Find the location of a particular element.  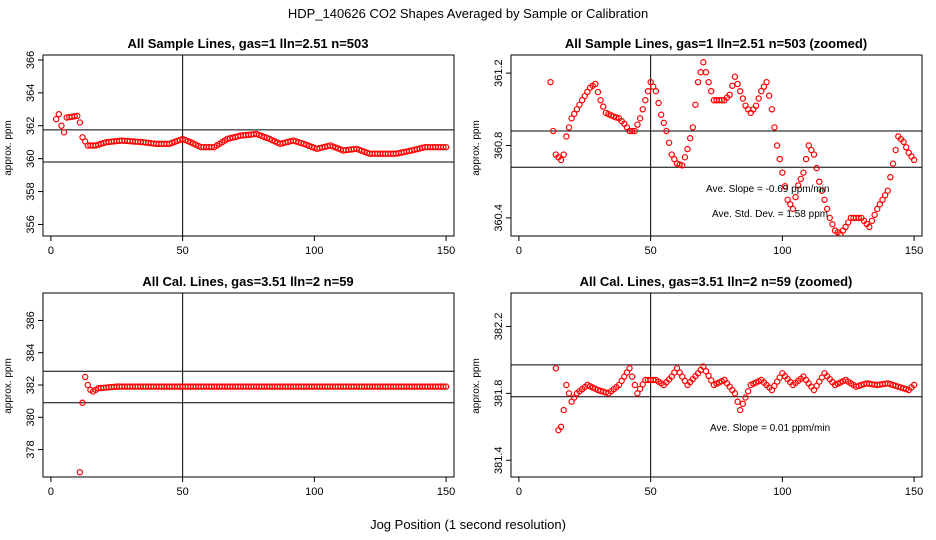

y-tick-label: 356 is located at coordinates (31, 224).